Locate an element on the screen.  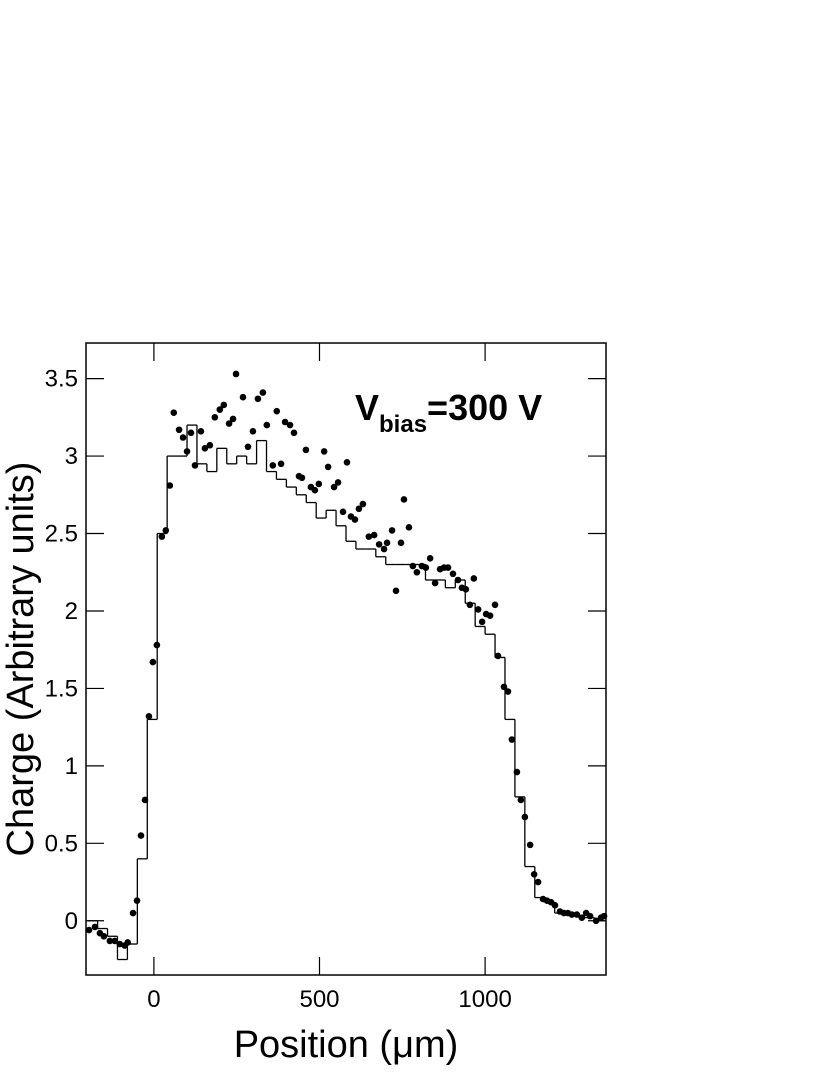
y-tick-label: 1 is located at coordinates (71, 766).